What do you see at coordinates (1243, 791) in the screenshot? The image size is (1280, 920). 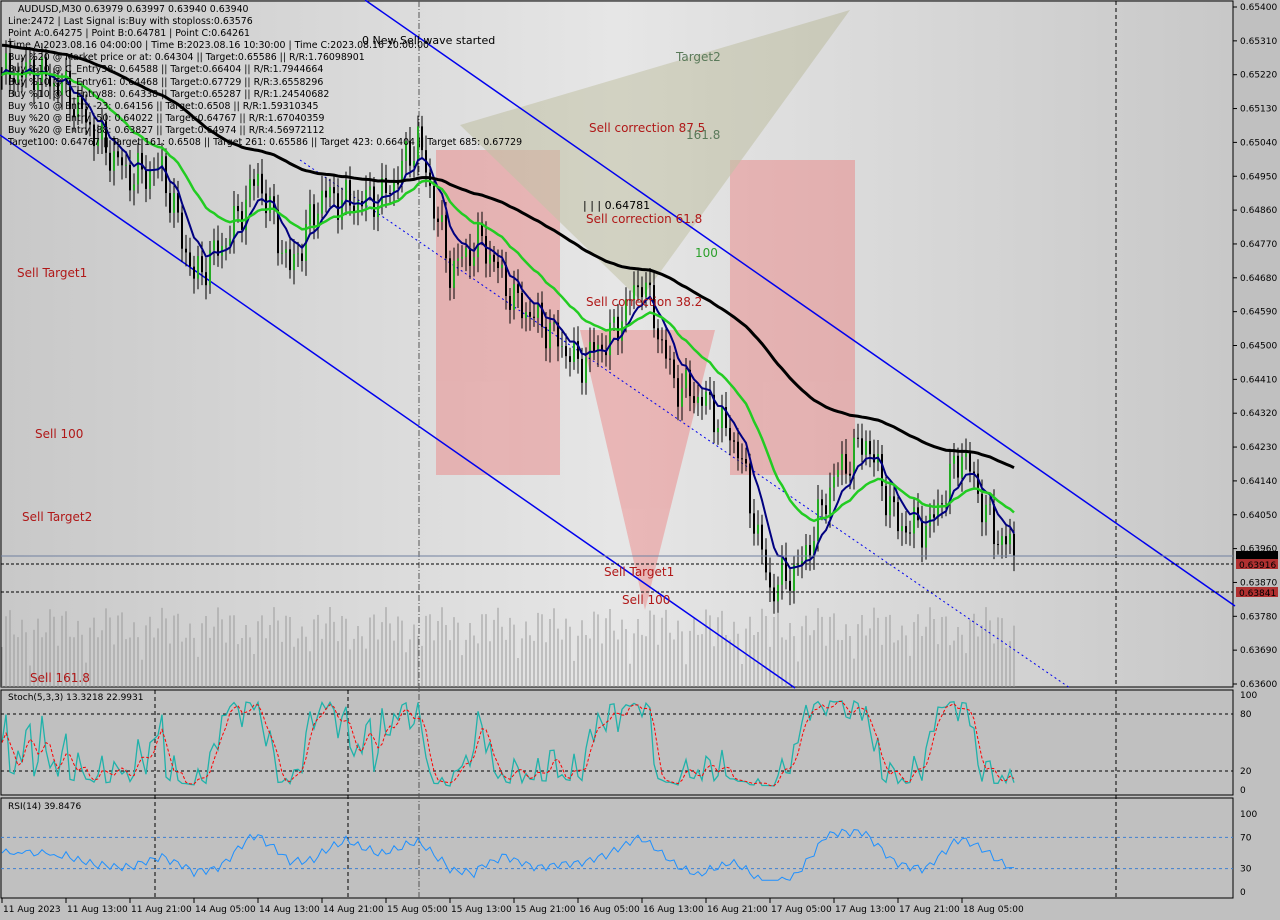 I see `stoch-tick: 0` at bounding box center [1243, 791].